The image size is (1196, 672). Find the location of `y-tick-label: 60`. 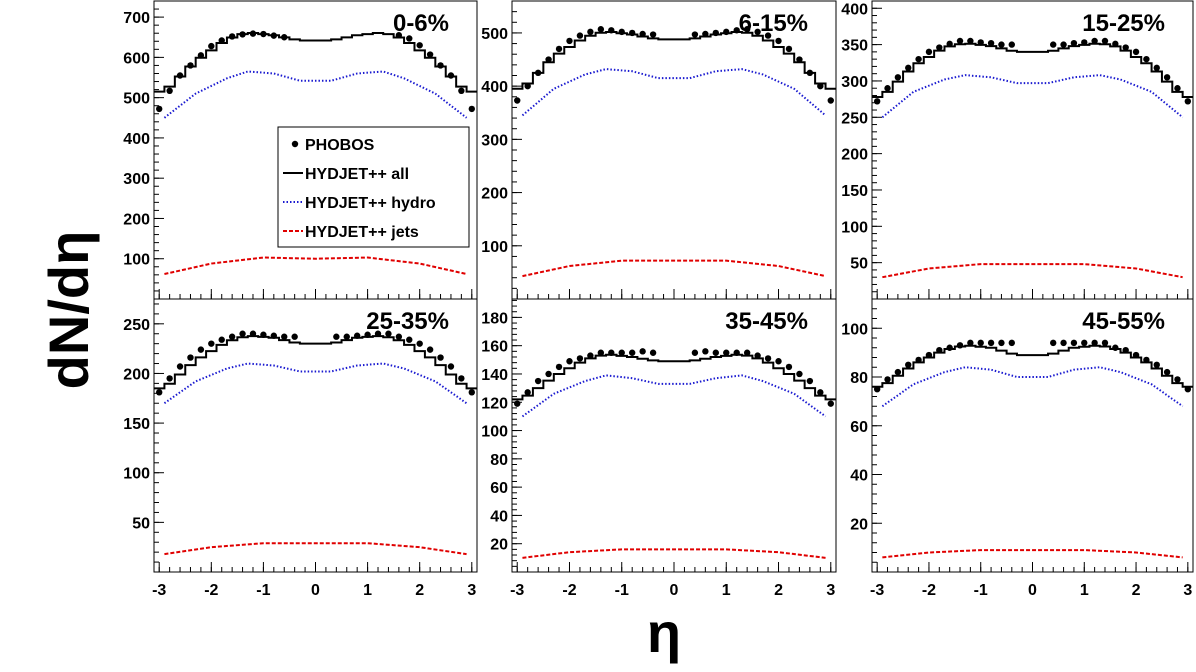

y-tick-label: 60 is located at coordinates (499, 488).